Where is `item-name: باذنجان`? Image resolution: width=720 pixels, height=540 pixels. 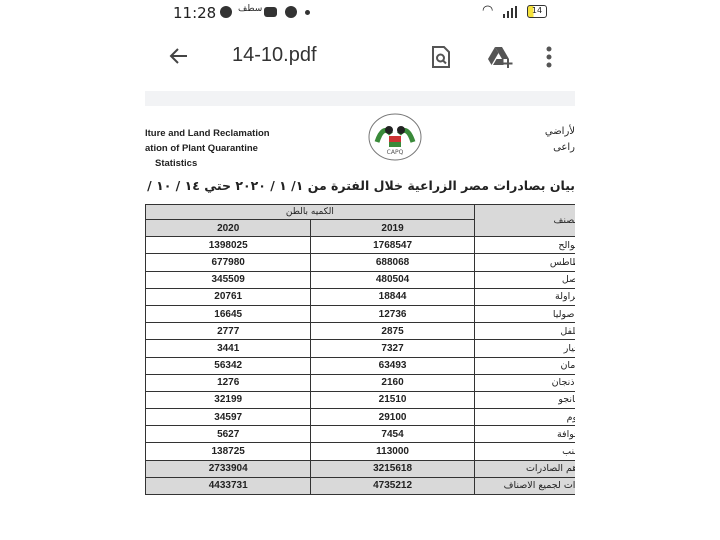 item-name: باذنجان is located at coordinates (524, 382).